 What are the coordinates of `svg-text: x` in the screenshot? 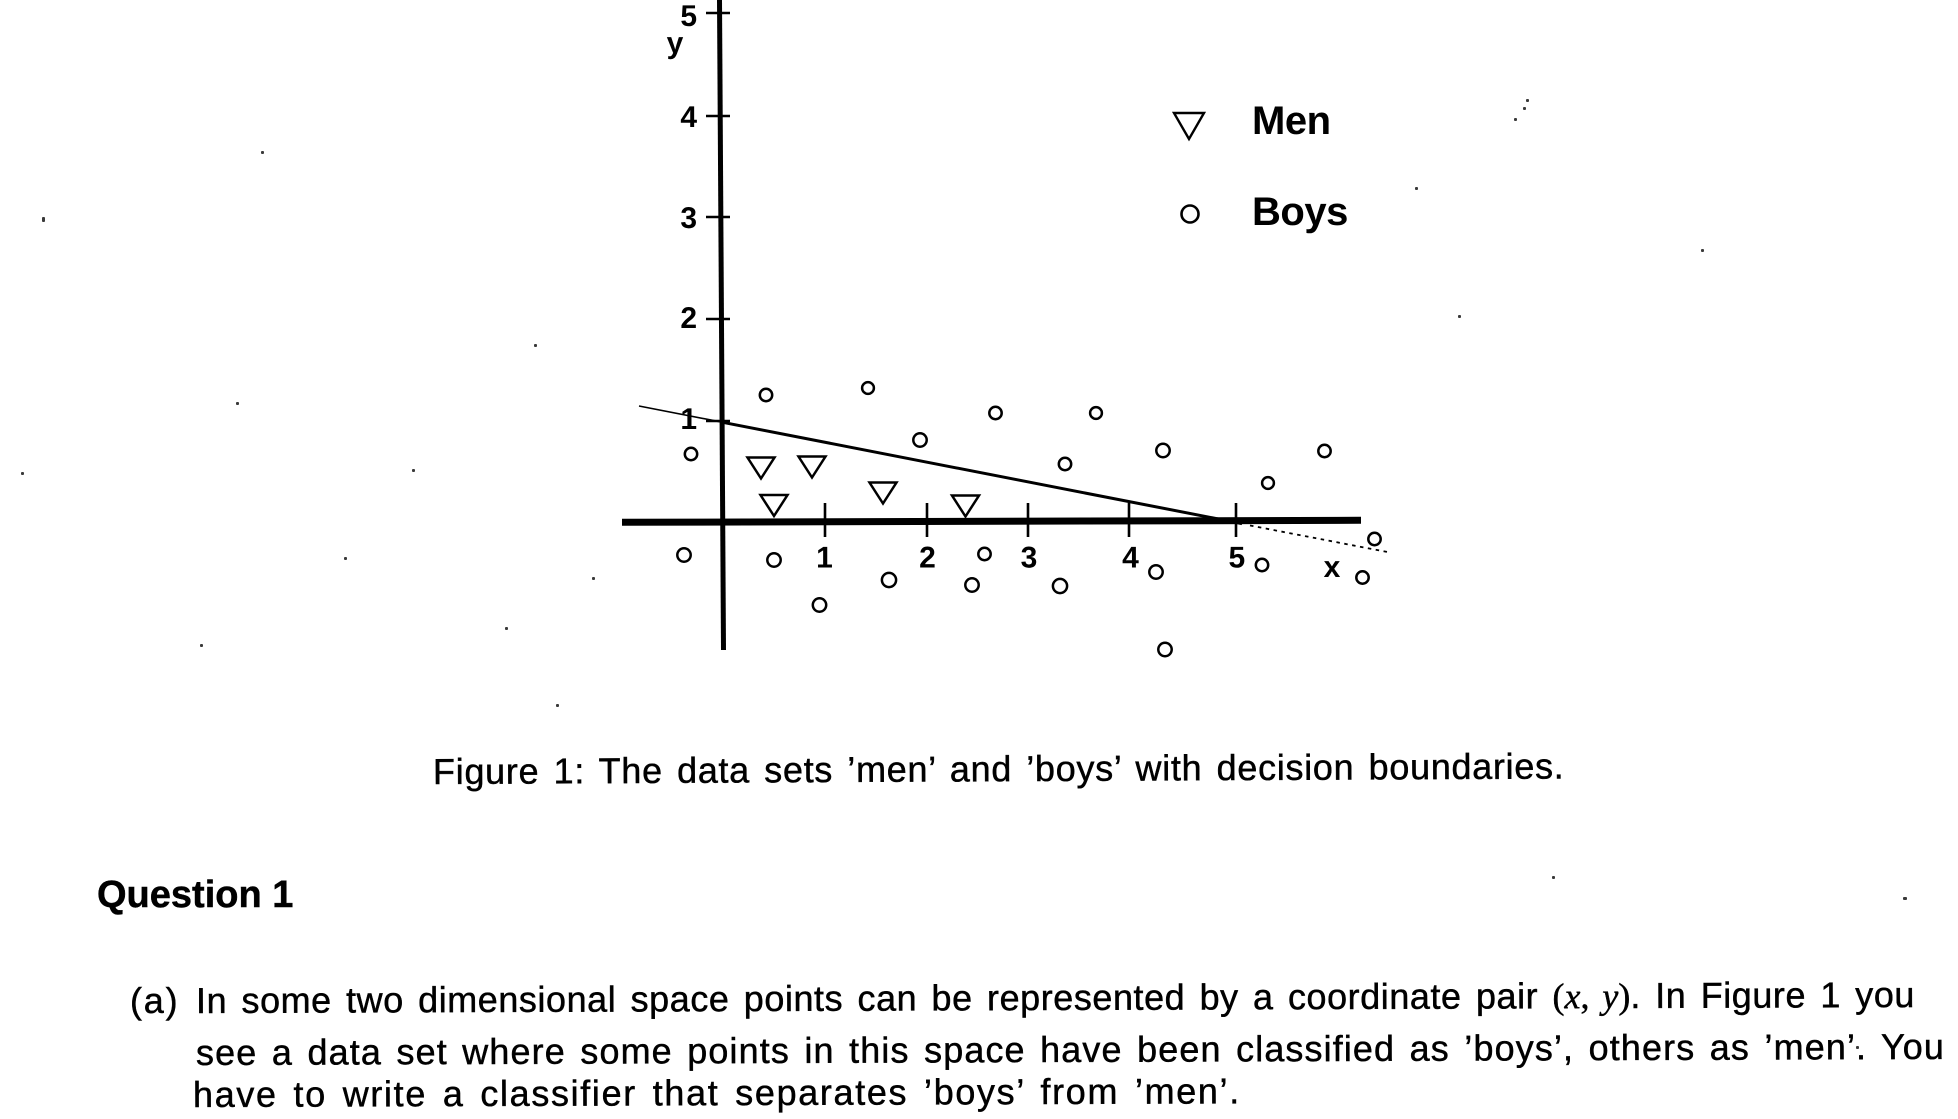 It's located at (1332, 567).